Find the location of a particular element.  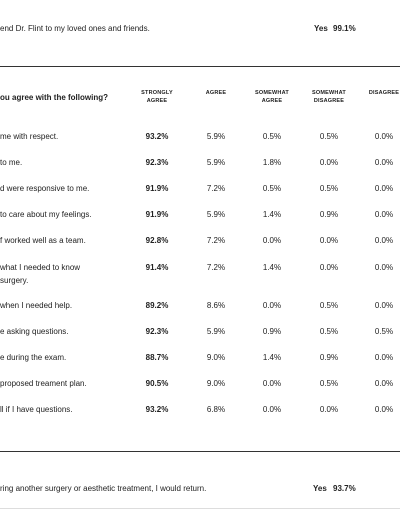

cell-value: 91.4% is located at coordinates (157, 267).